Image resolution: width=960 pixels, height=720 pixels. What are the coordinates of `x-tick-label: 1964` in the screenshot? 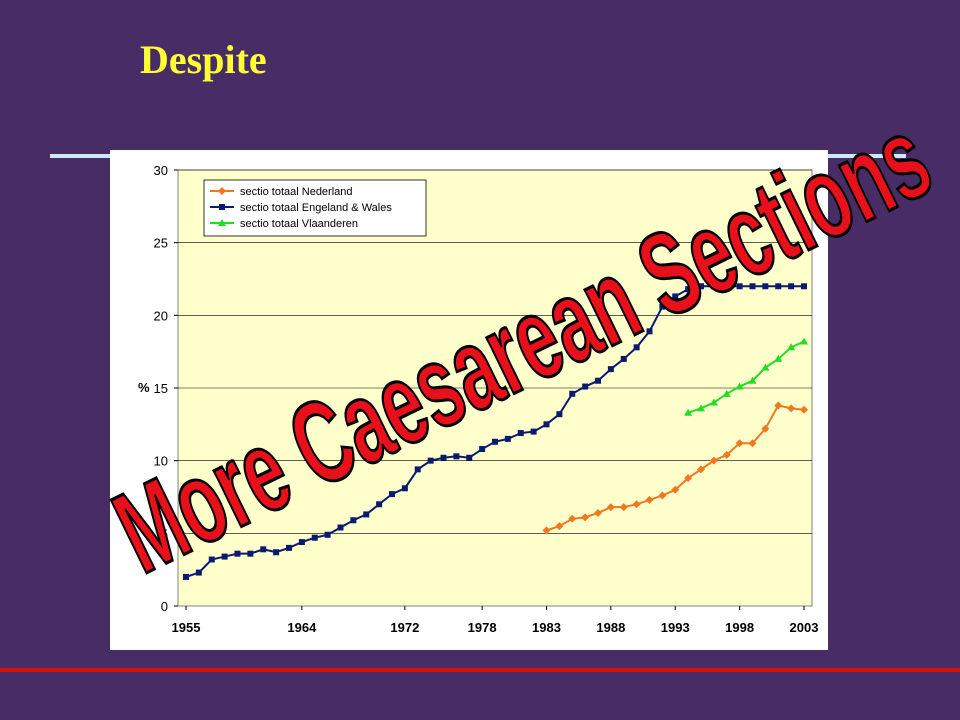 It's located at (302, 627).